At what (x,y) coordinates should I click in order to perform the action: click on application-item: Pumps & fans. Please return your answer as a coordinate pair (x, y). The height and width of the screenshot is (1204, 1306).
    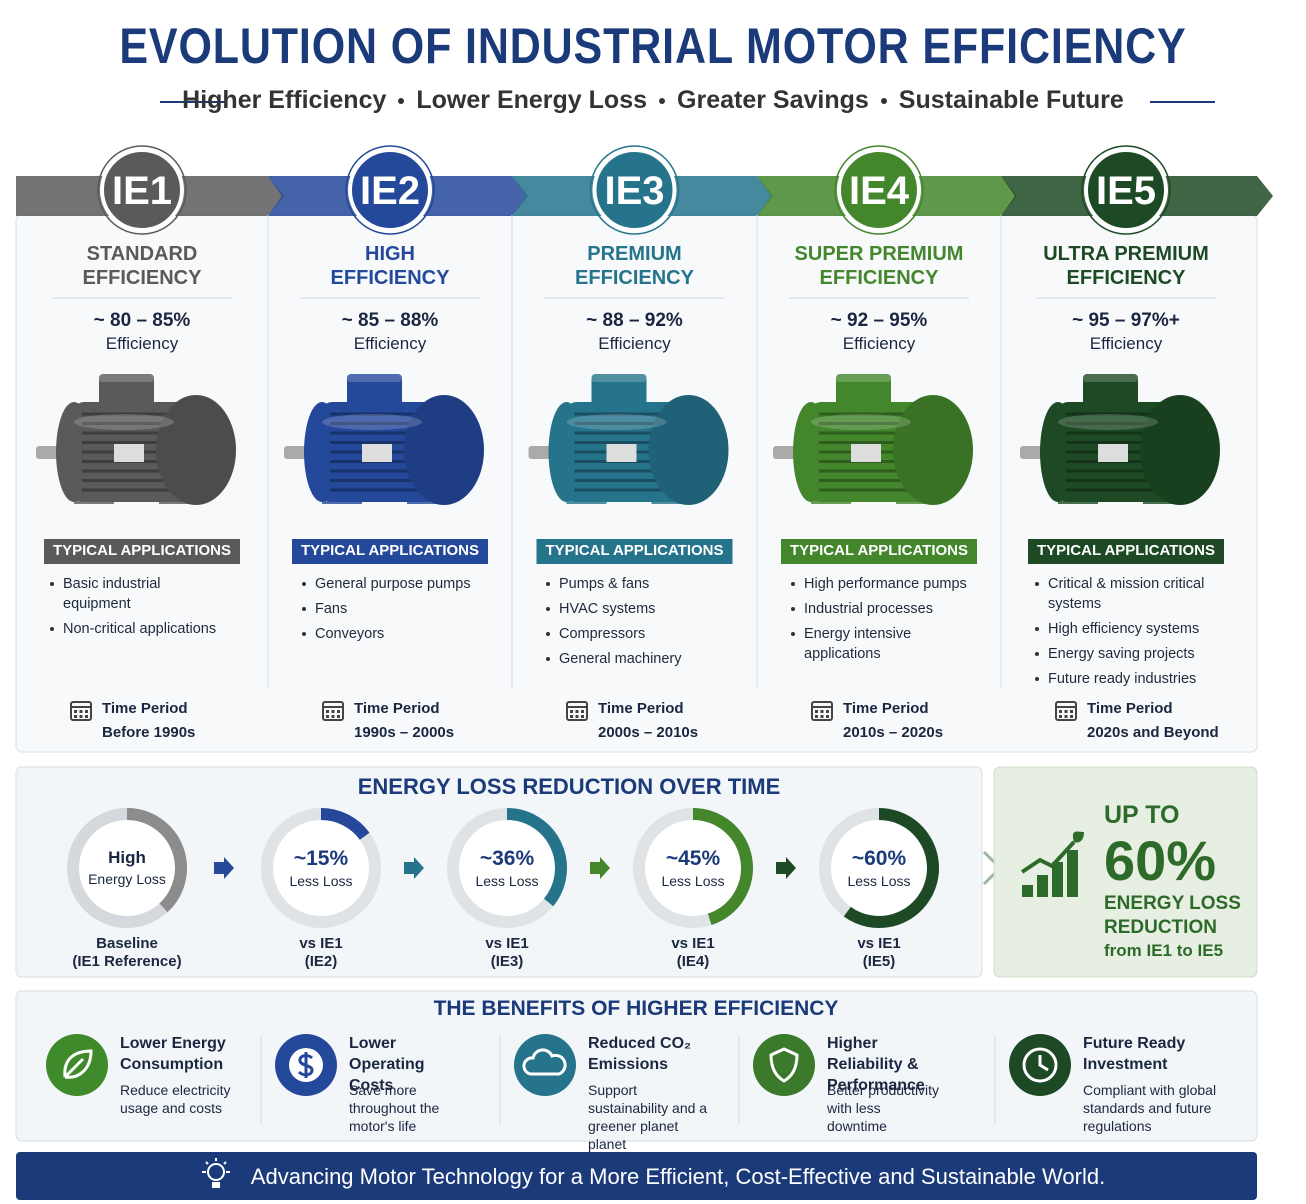
    Looking at the image, I should click on (634, 584).